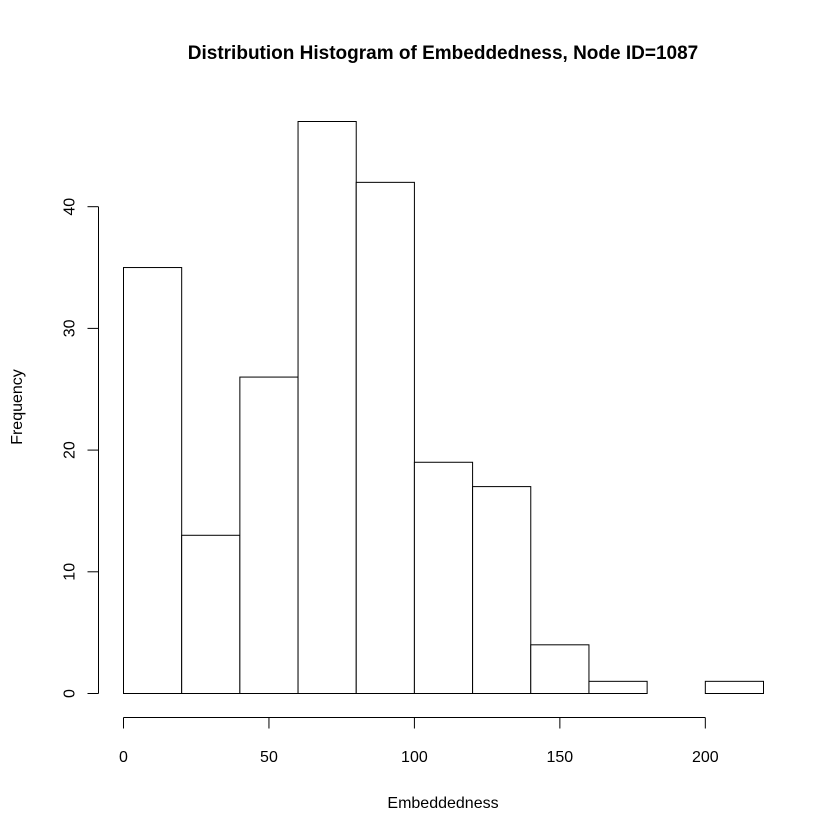  Describe the element at coordinates (80, 448) in the screenshot. I see `y-axis: 0 10 20 30 40` at that location.